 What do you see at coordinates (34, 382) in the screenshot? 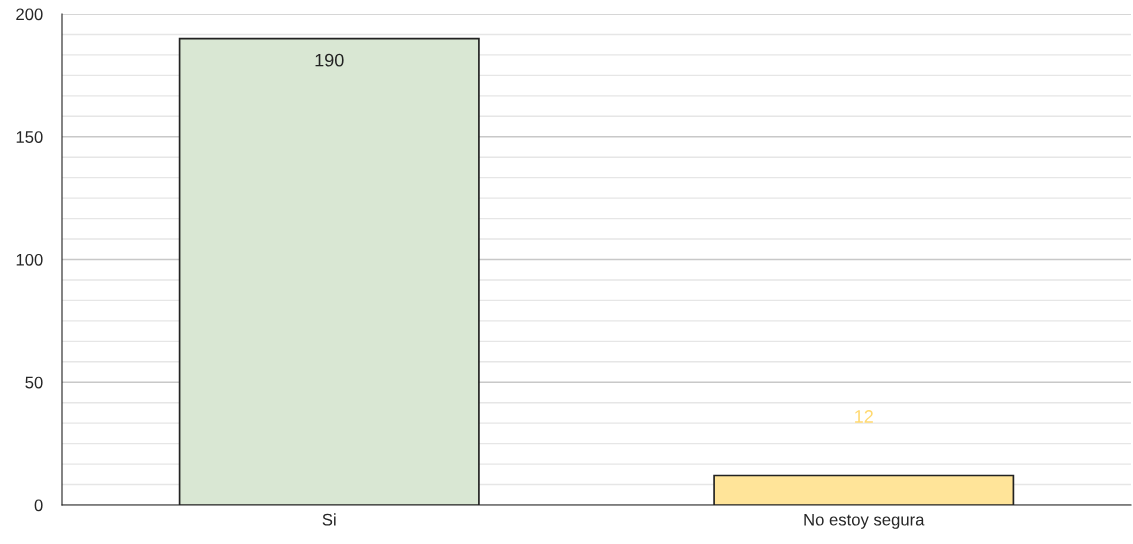
I see `y-tick-label: 50` at bounding box center [34, 382].